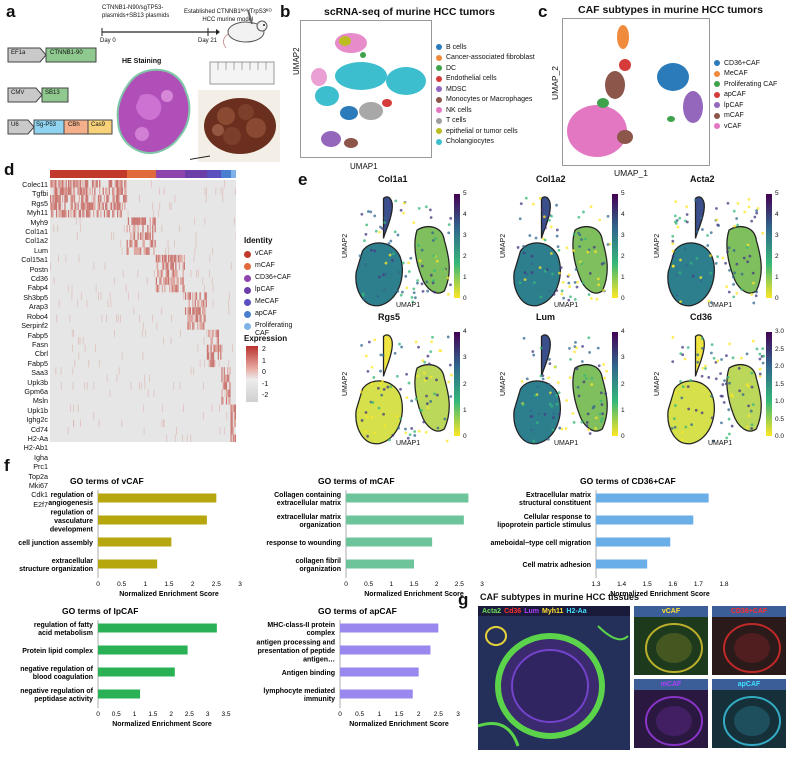  Describe the element at coordinates (225, 174) in the screenshot. I see `idbar-apcaf` at that location.